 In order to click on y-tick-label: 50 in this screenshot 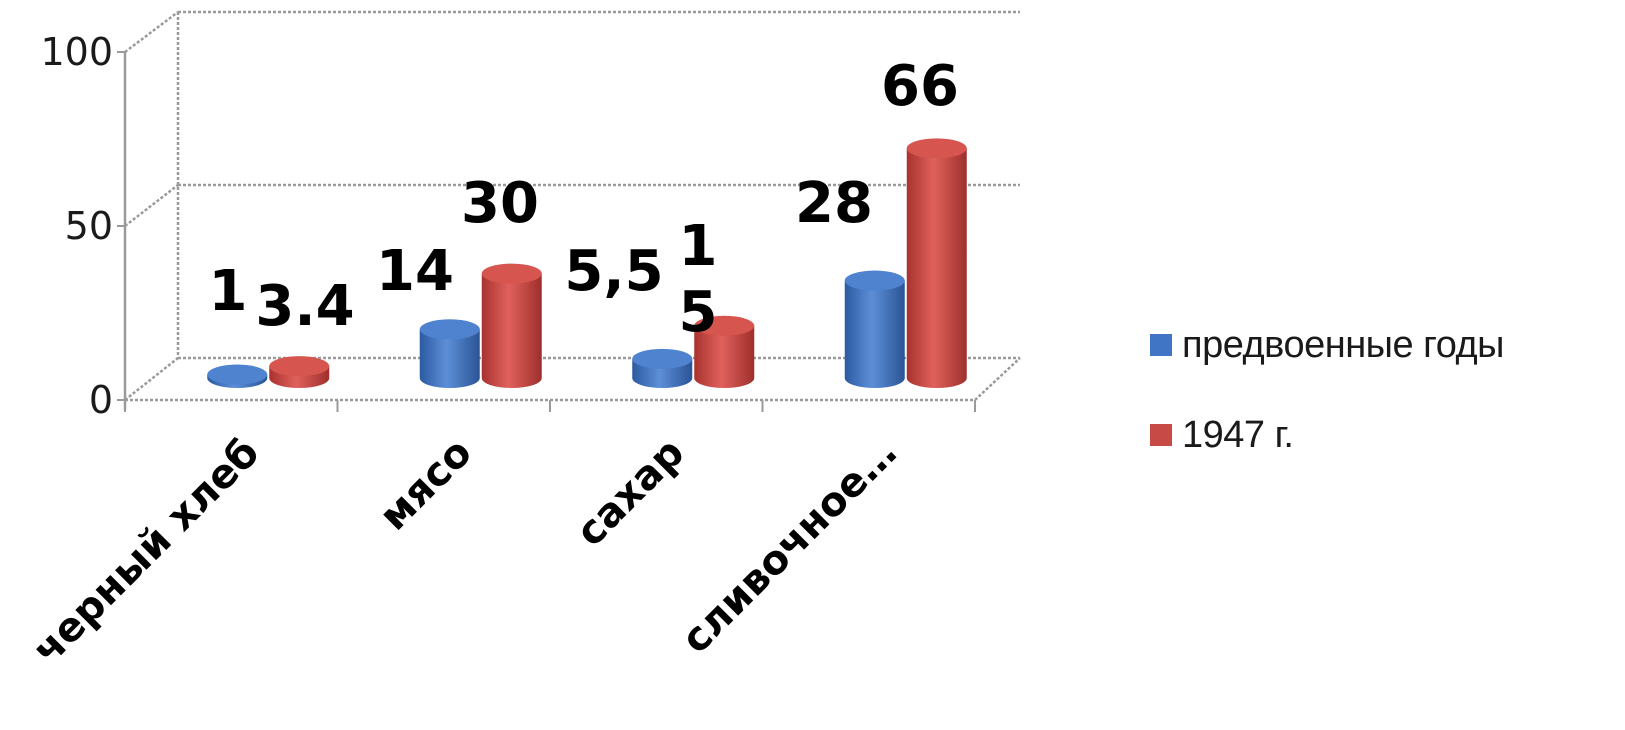, I will do `click(89, 226)`.